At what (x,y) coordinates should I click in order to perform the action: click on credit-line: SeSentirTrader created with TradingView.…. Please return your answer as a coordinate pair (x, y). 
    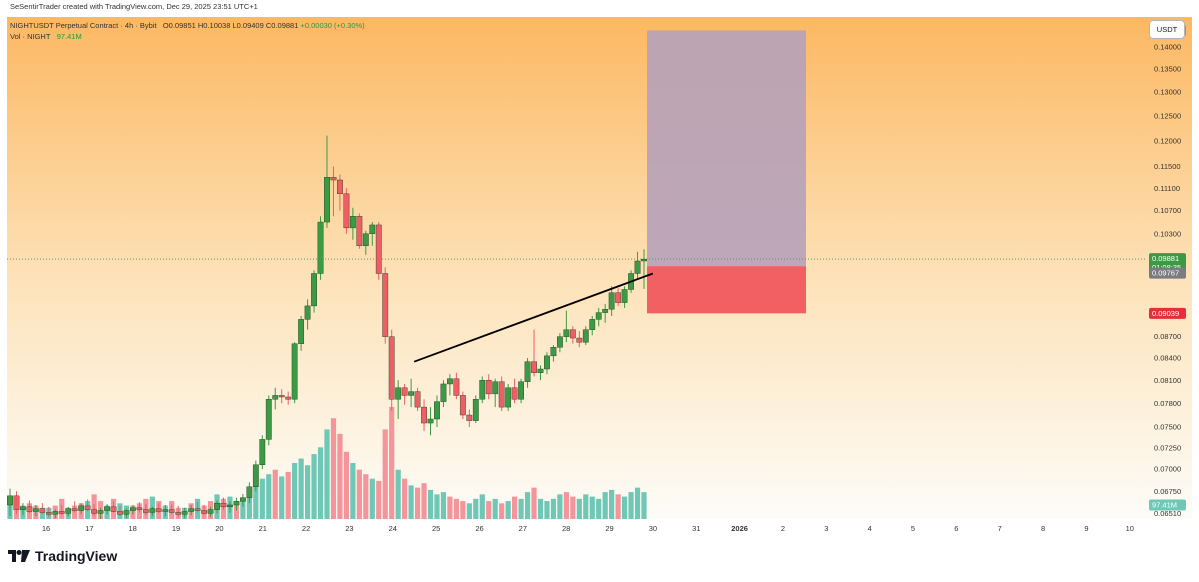
    Looking at the image, I should click on (134, 6).